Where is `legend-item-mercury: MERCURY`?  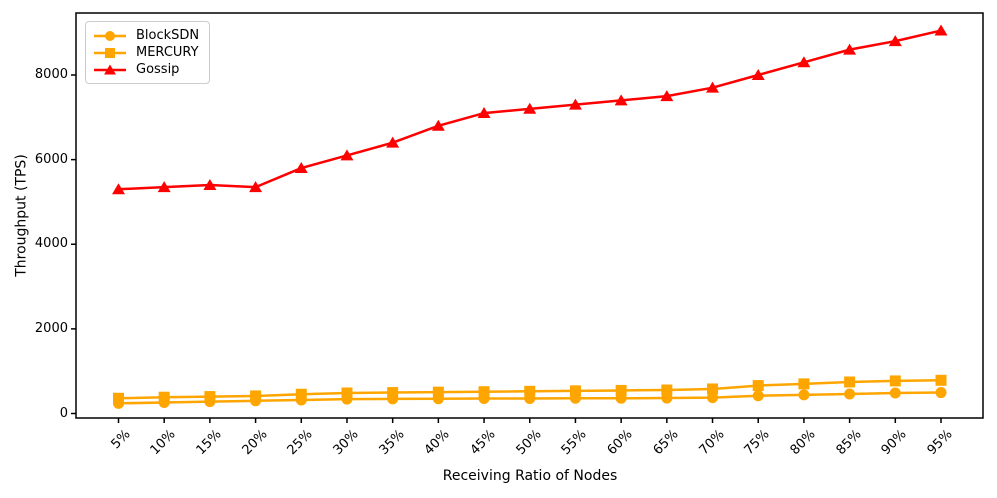
legend-item-mercury: MERCURY is located at coordinates (146, 52).